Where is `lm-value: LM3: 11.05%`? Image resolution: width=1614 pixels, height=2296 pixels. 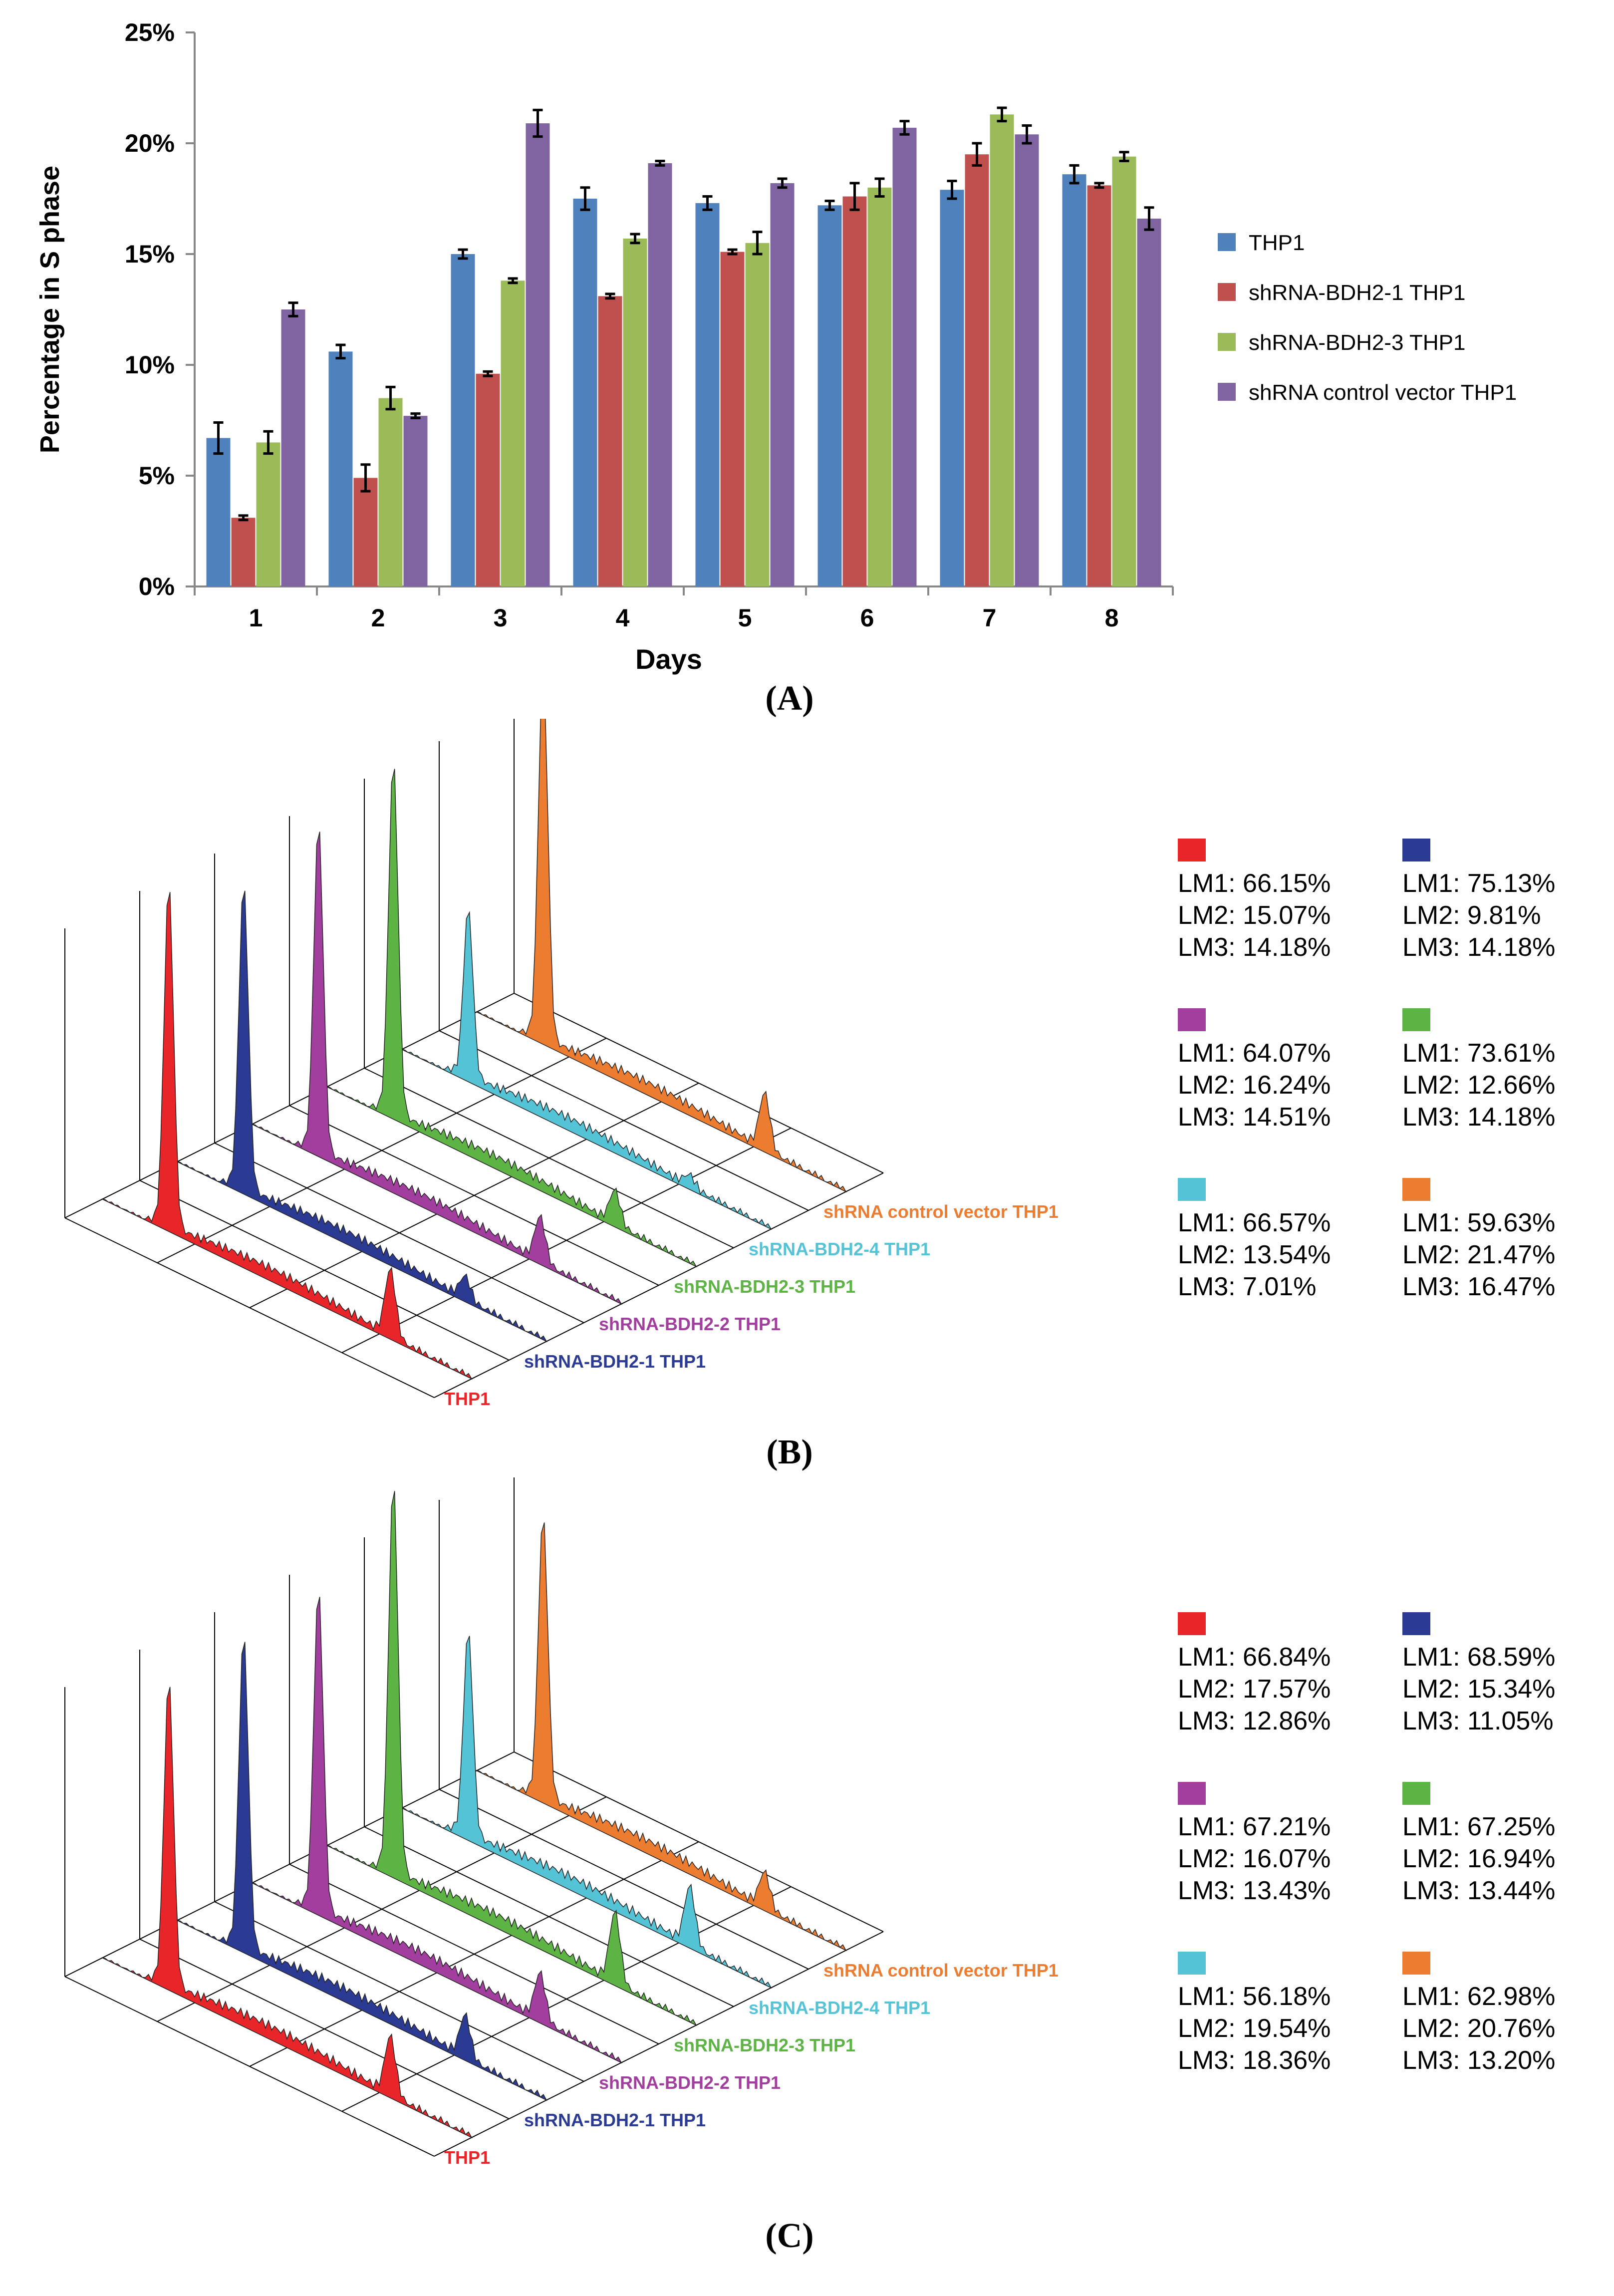 lm-value: LM3: 11.05% is located at coordinates (1478, 1721).